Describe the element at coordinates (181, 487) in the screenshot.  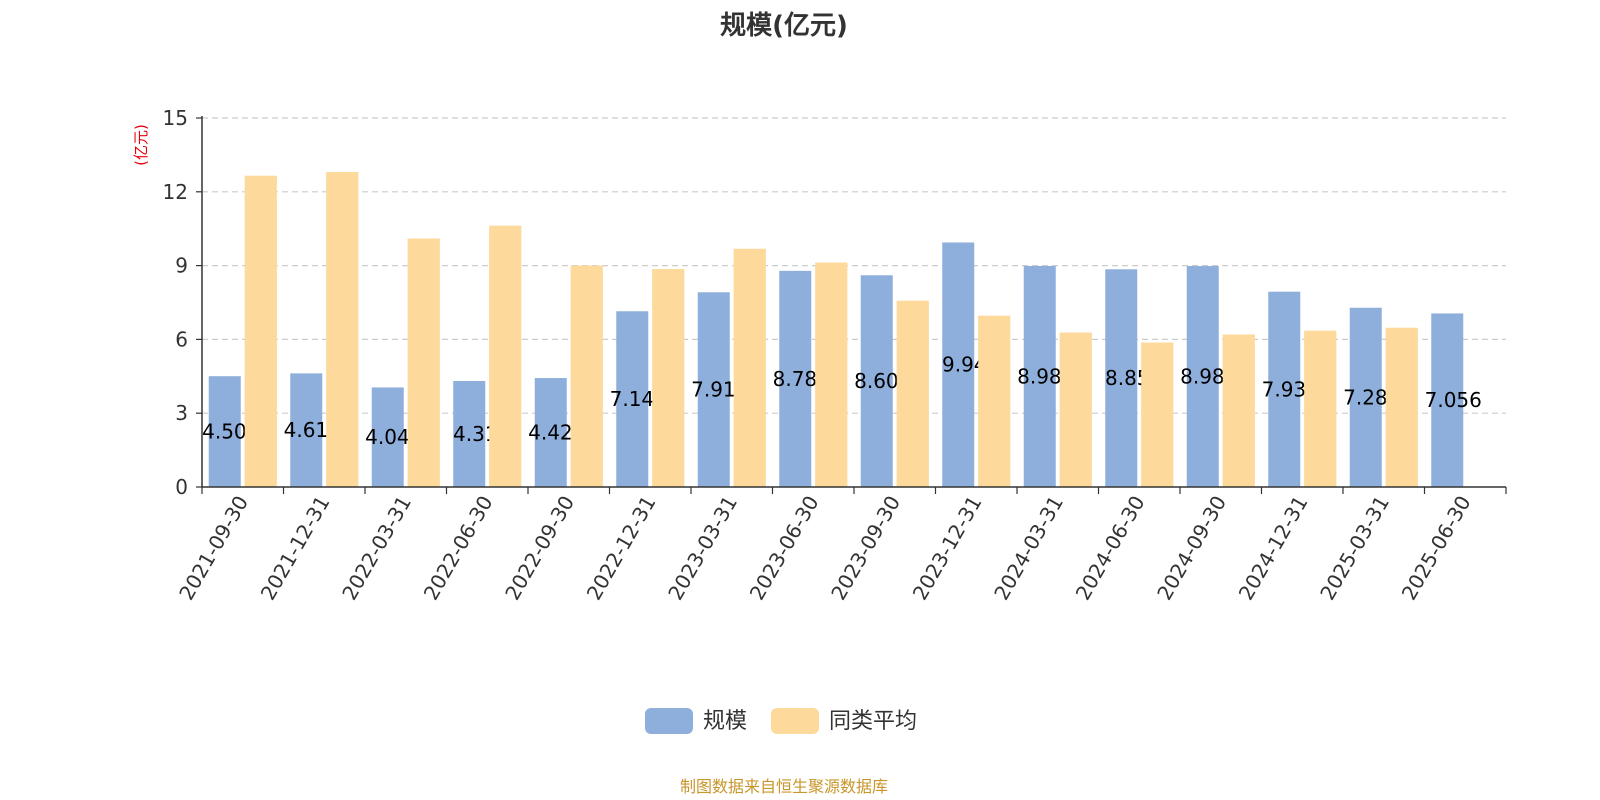
I see `y-tick-label: 0` at that location.